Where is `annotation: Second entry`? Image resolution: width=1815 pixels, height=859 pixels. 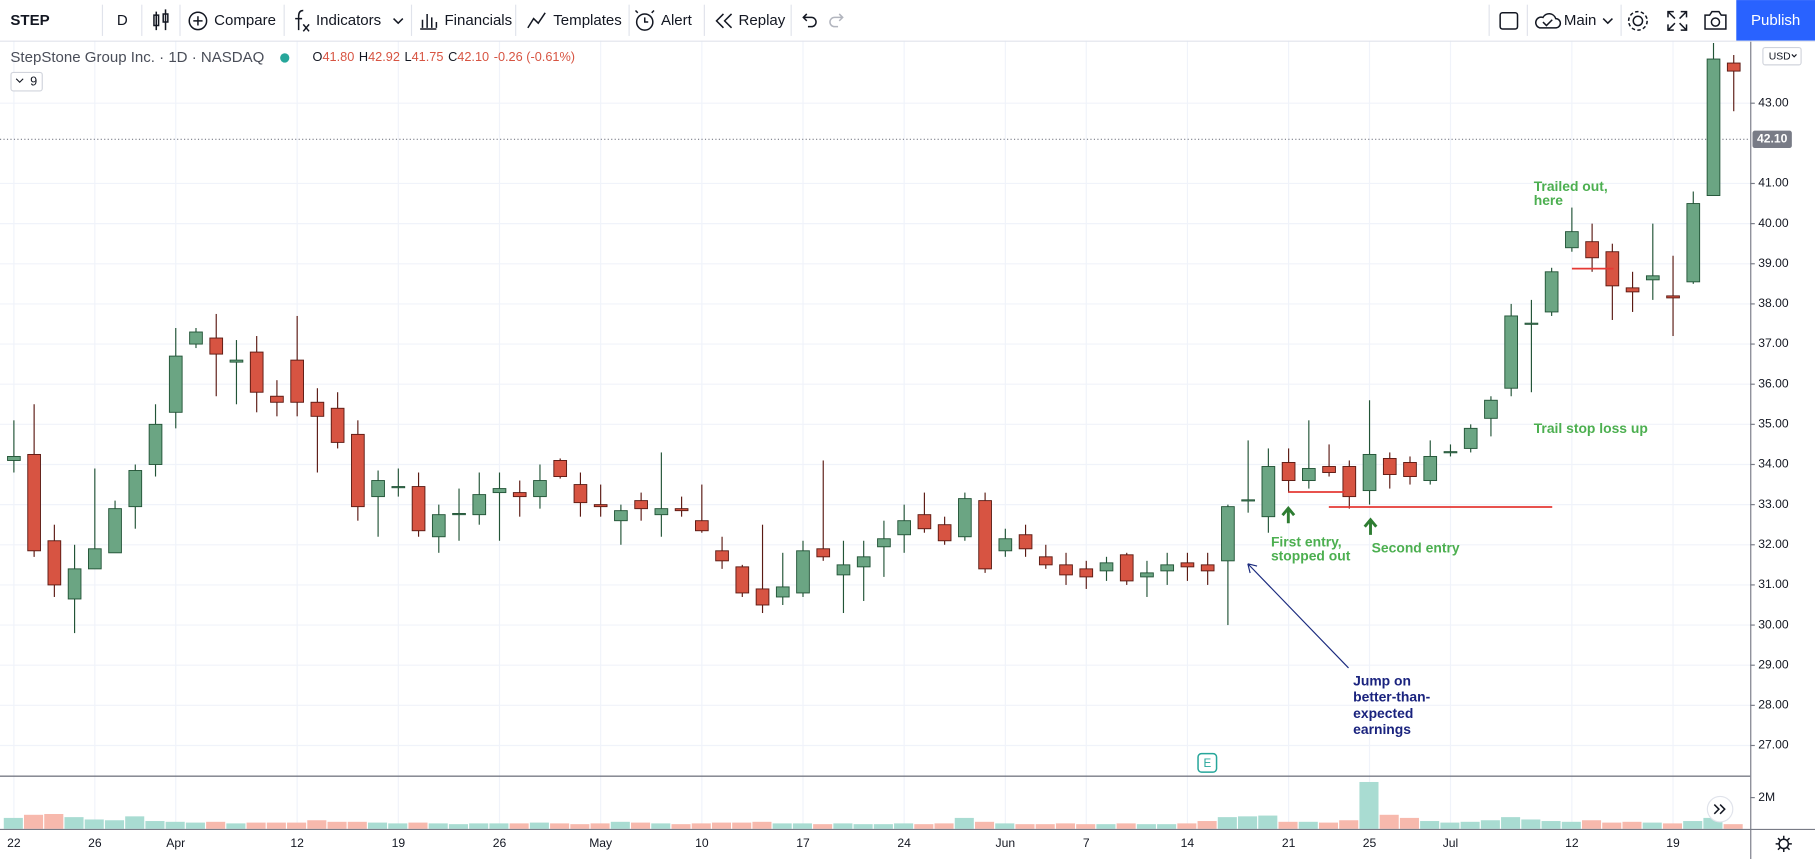 annotation: Second entry is located at coordinates (1416, 547).